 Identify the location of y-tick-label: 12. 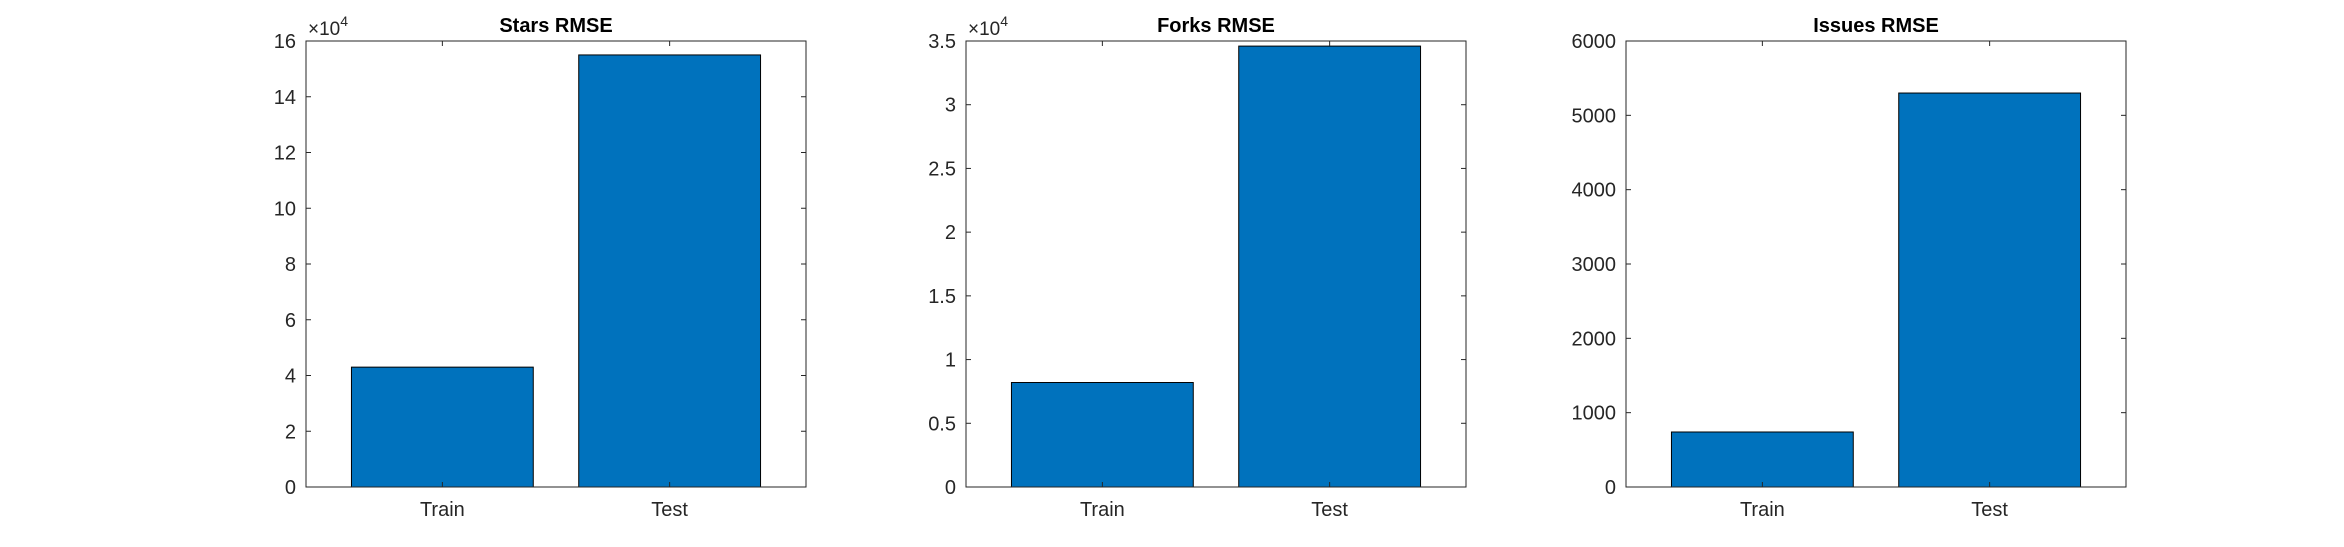
(285, 154).